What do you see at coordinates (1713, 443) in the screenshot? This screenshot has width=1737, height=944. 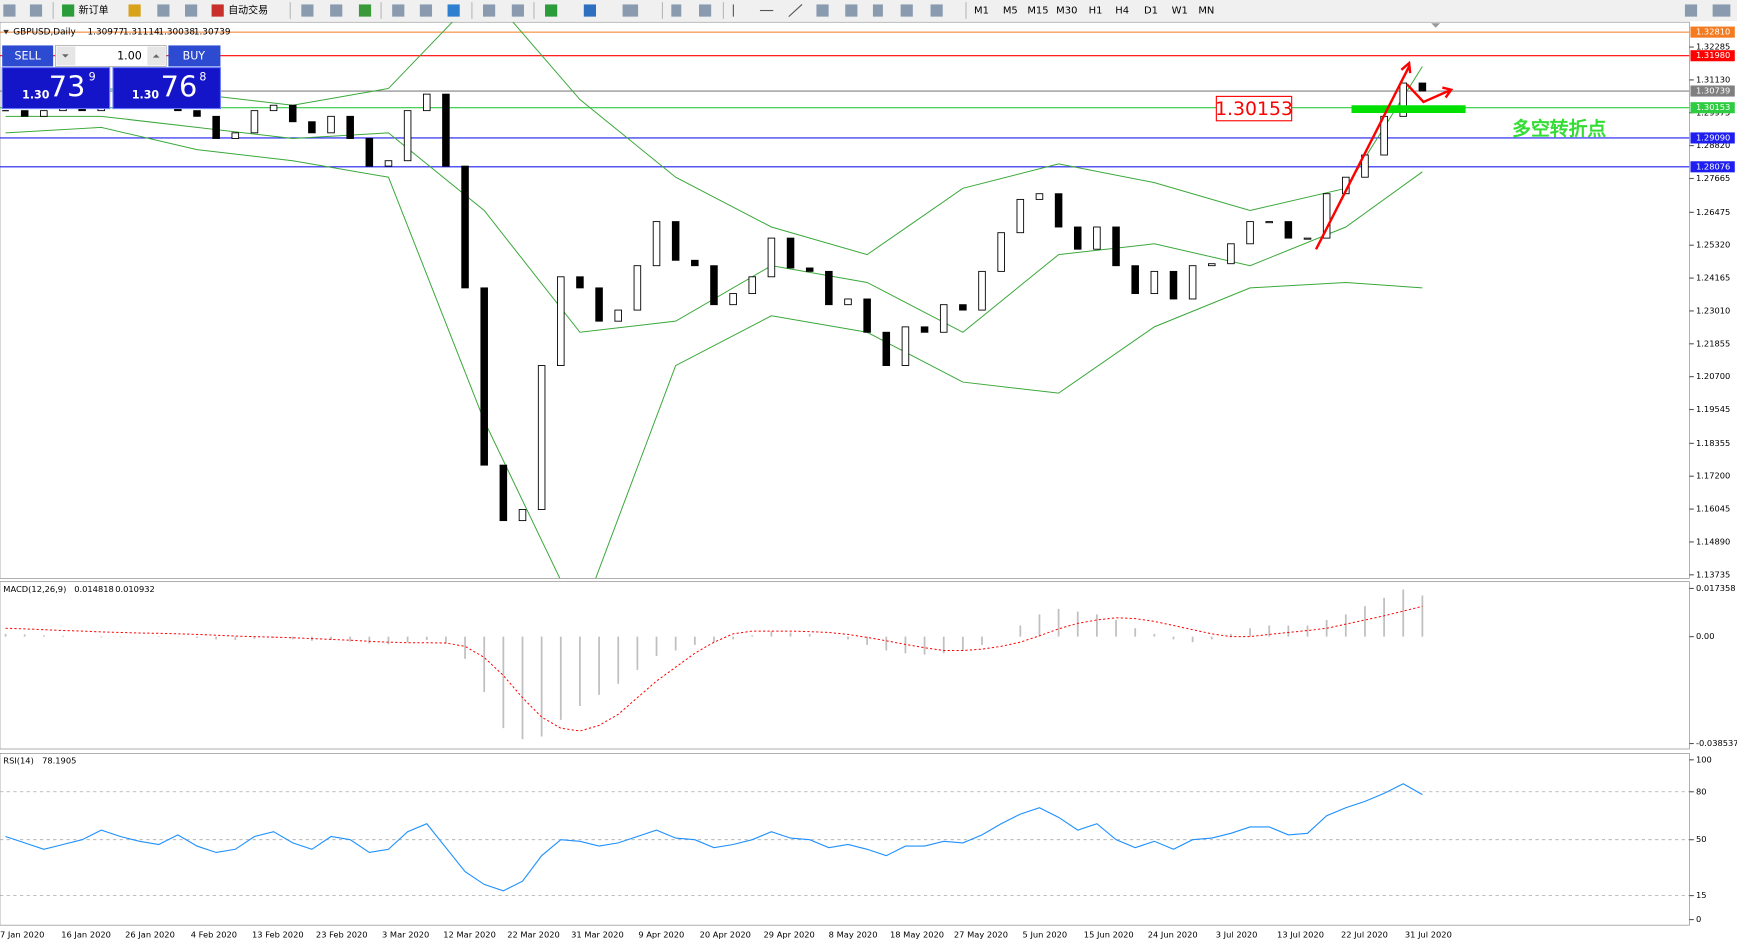 I see `y-tick-label: 1.18355` at bounding box center [1713, 443].